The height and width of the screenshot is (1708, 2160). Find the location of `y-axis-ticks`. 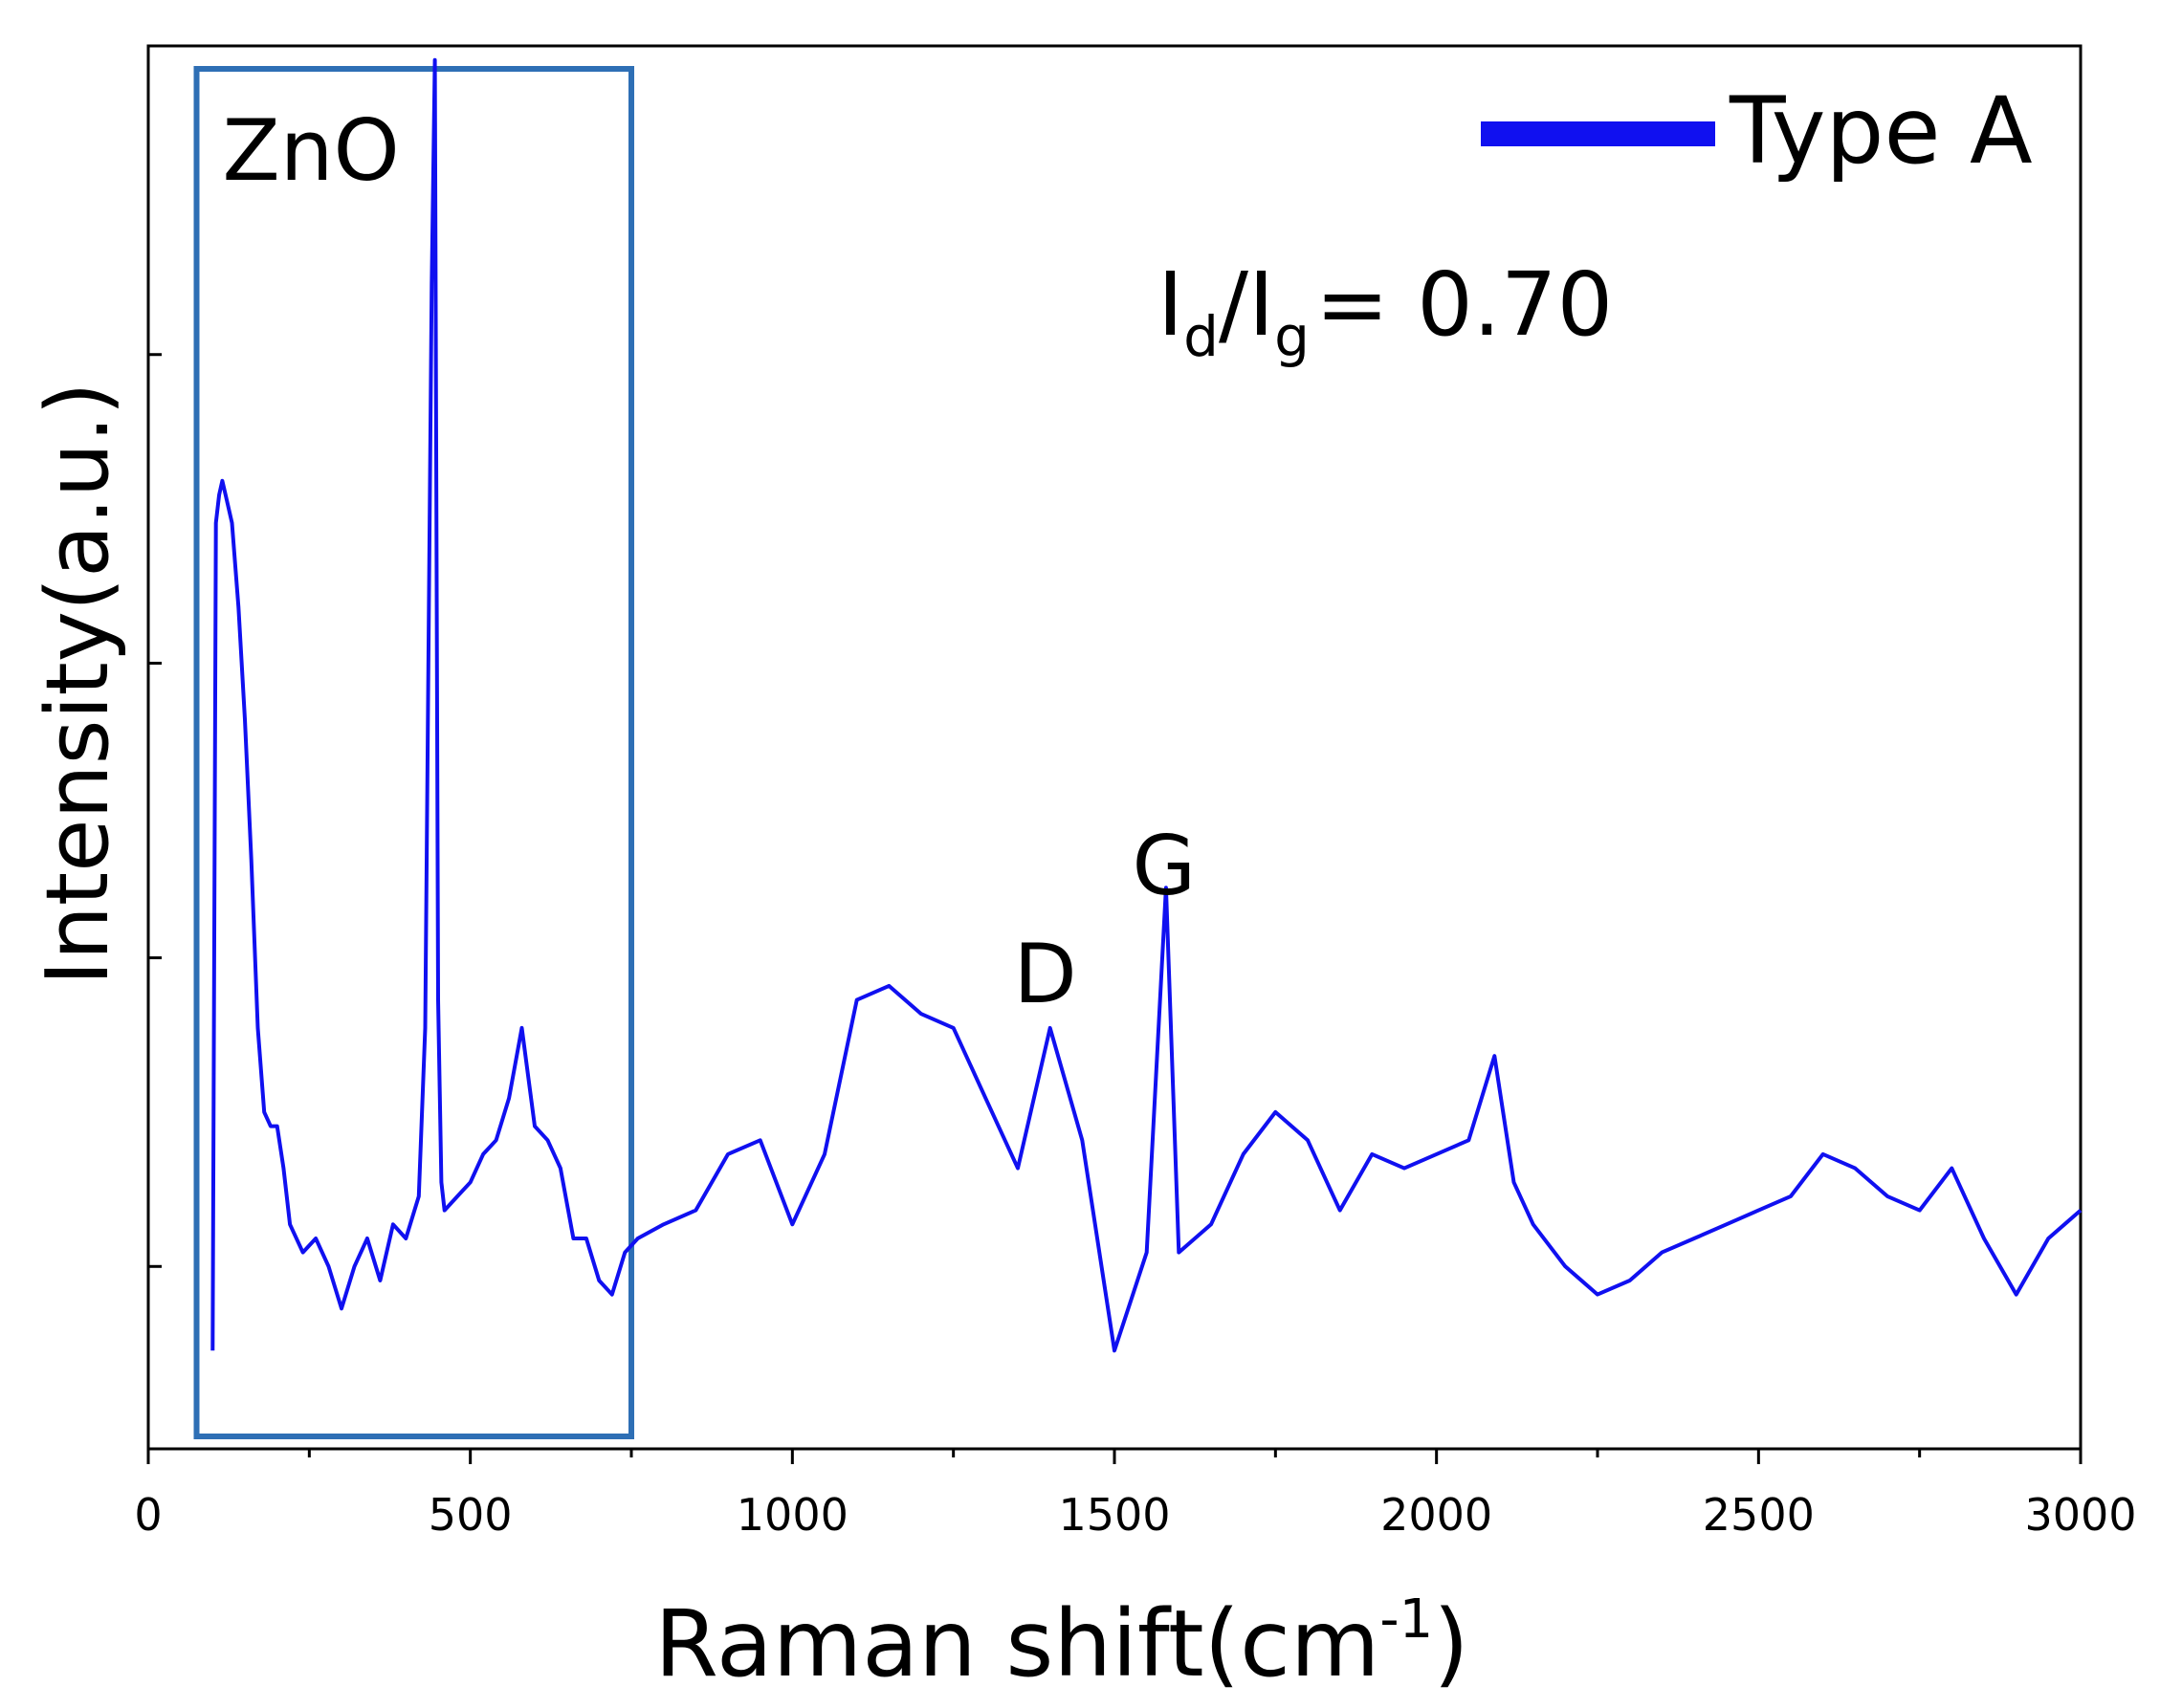

y-axis-ticks is located at coordinates (155, 810).